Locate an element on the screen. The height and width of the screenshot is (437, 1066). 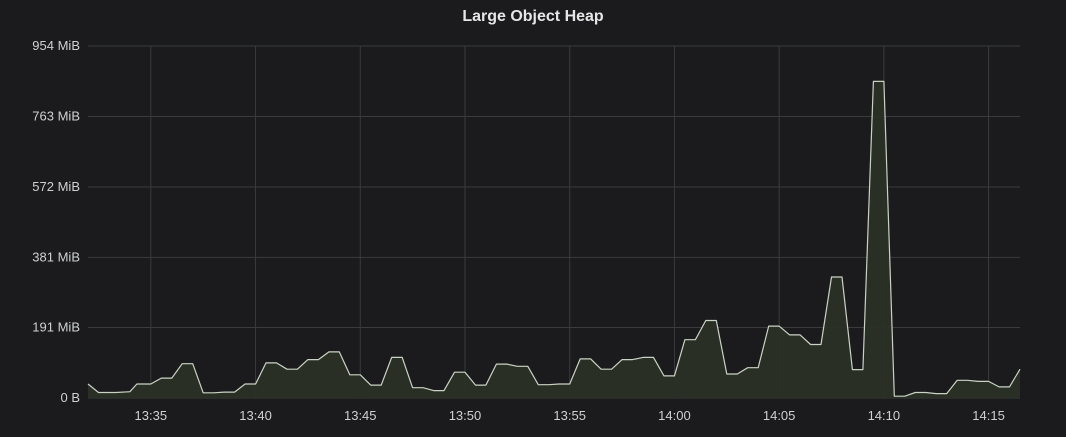
y-tick-label: 763 MiB is located at coordinates (56, 115).